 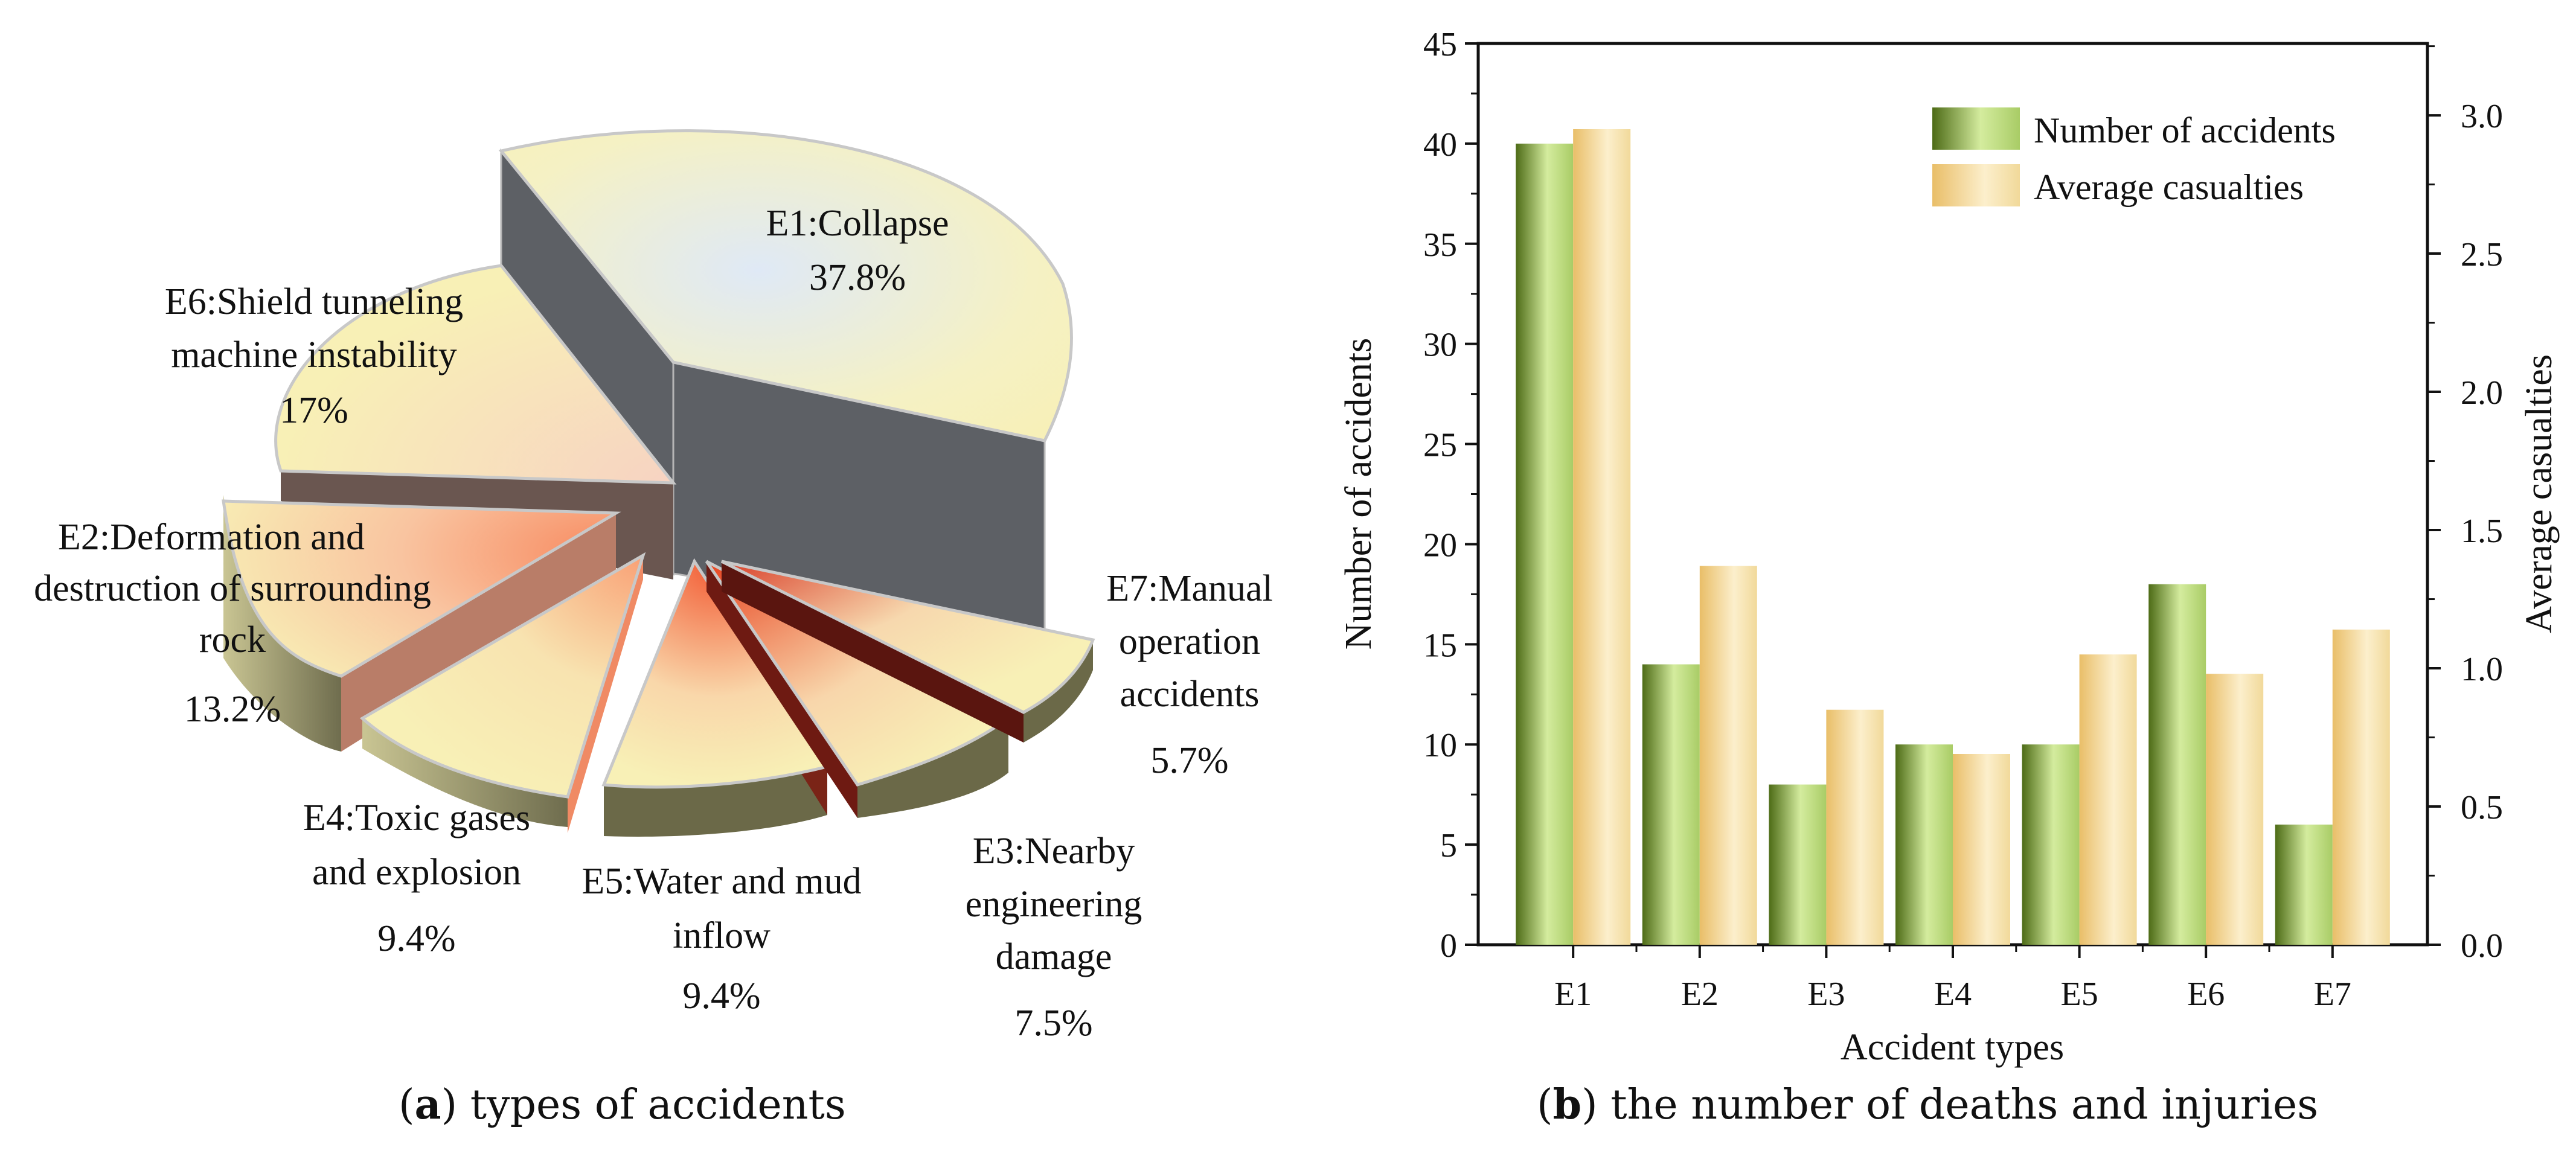 I want to click on pie-label-e3-line2: engineering, so click(x=1054, y=905).